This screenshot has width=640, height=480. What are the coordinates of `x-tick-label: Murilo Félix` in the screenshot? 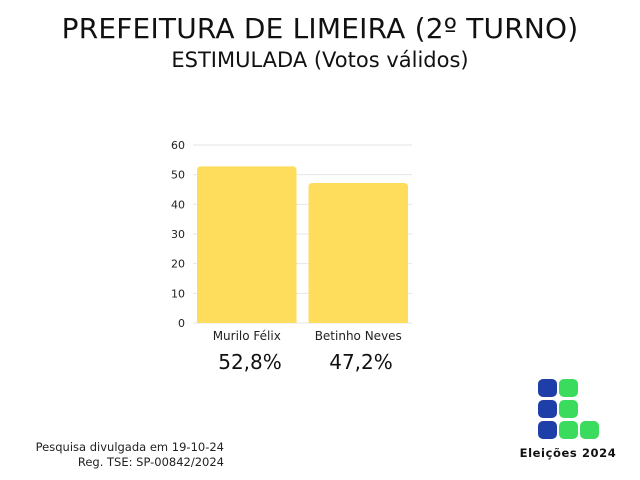 It's located at (247, 336).